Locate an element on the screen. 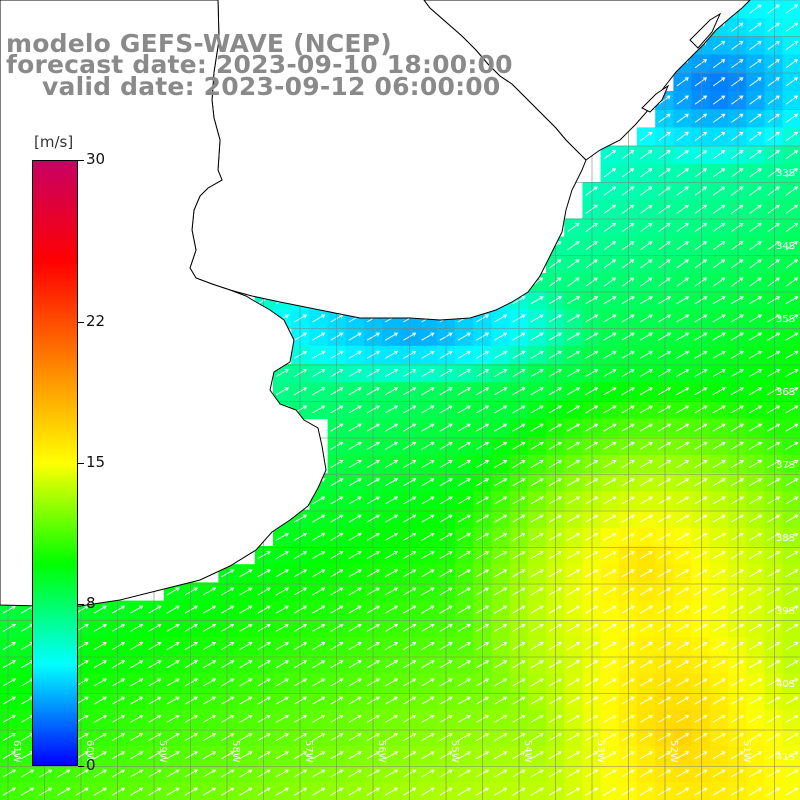  longitude-label: 55W is located at coordinates (454, 751).